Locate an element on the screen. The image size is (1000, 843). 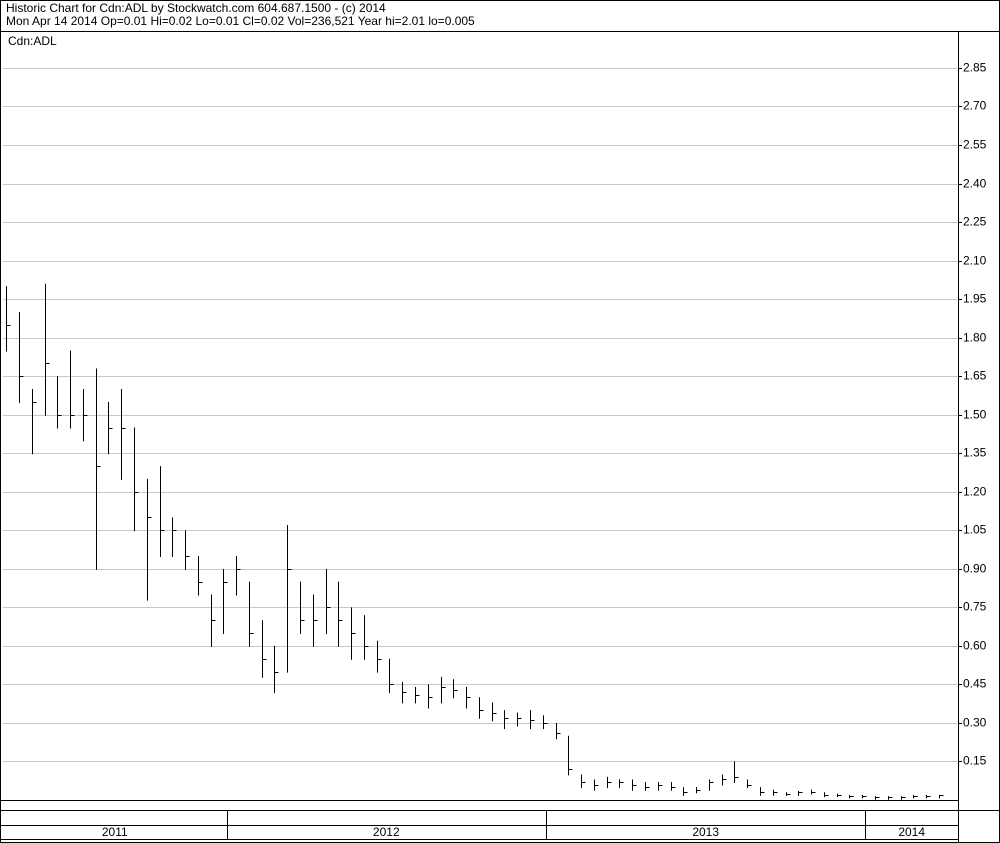
y-tick-label: 1.05 is located at coordinates (975, 530).